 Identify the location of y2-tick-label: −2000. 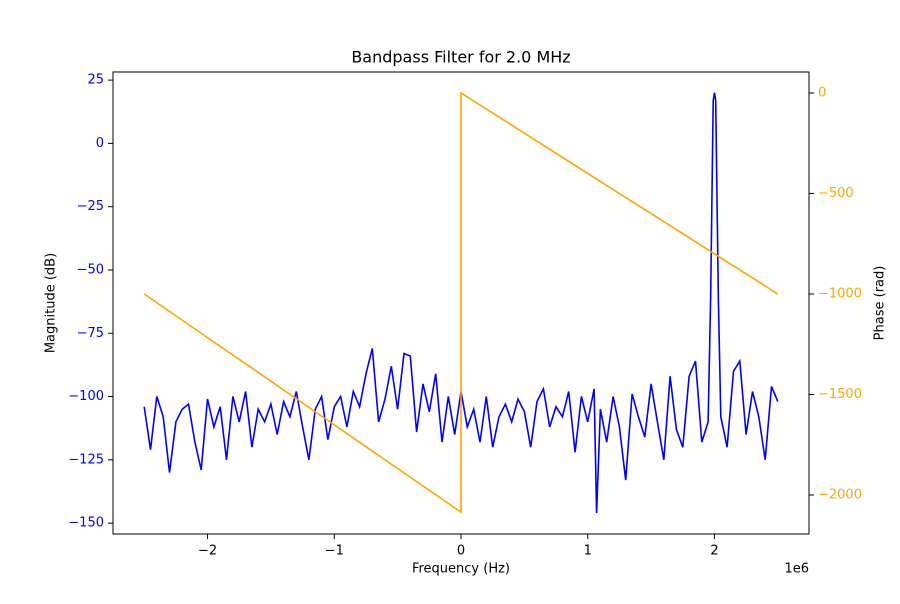
(840, 495).